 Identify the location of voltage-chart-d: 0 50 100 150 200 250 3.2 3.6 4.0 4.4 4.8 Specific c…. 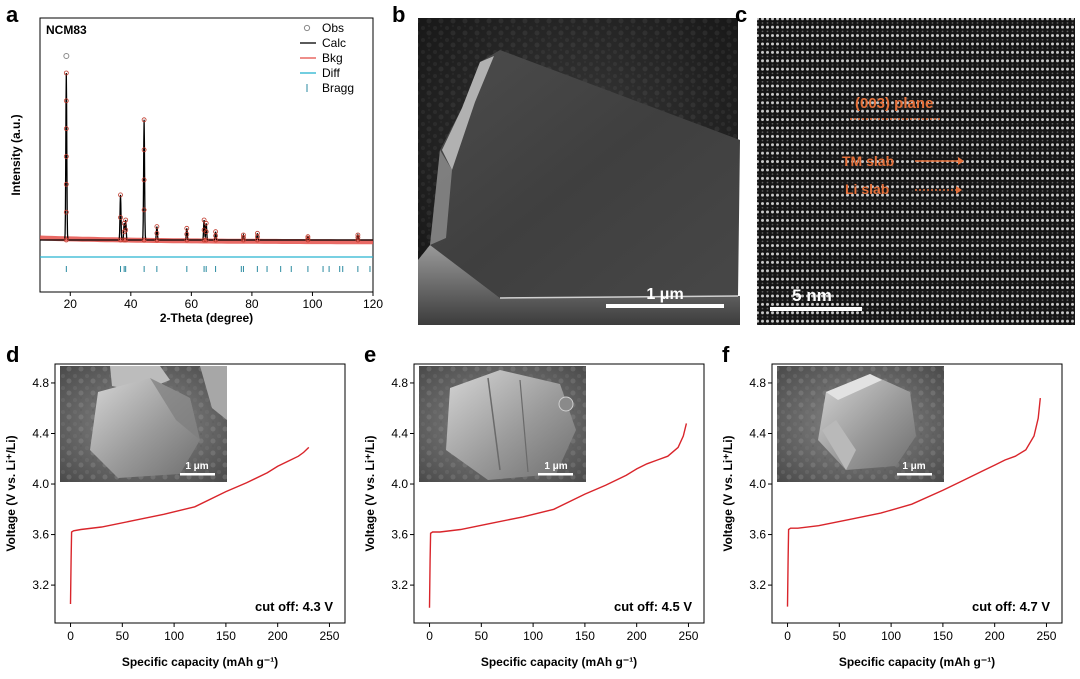
(175, 516).